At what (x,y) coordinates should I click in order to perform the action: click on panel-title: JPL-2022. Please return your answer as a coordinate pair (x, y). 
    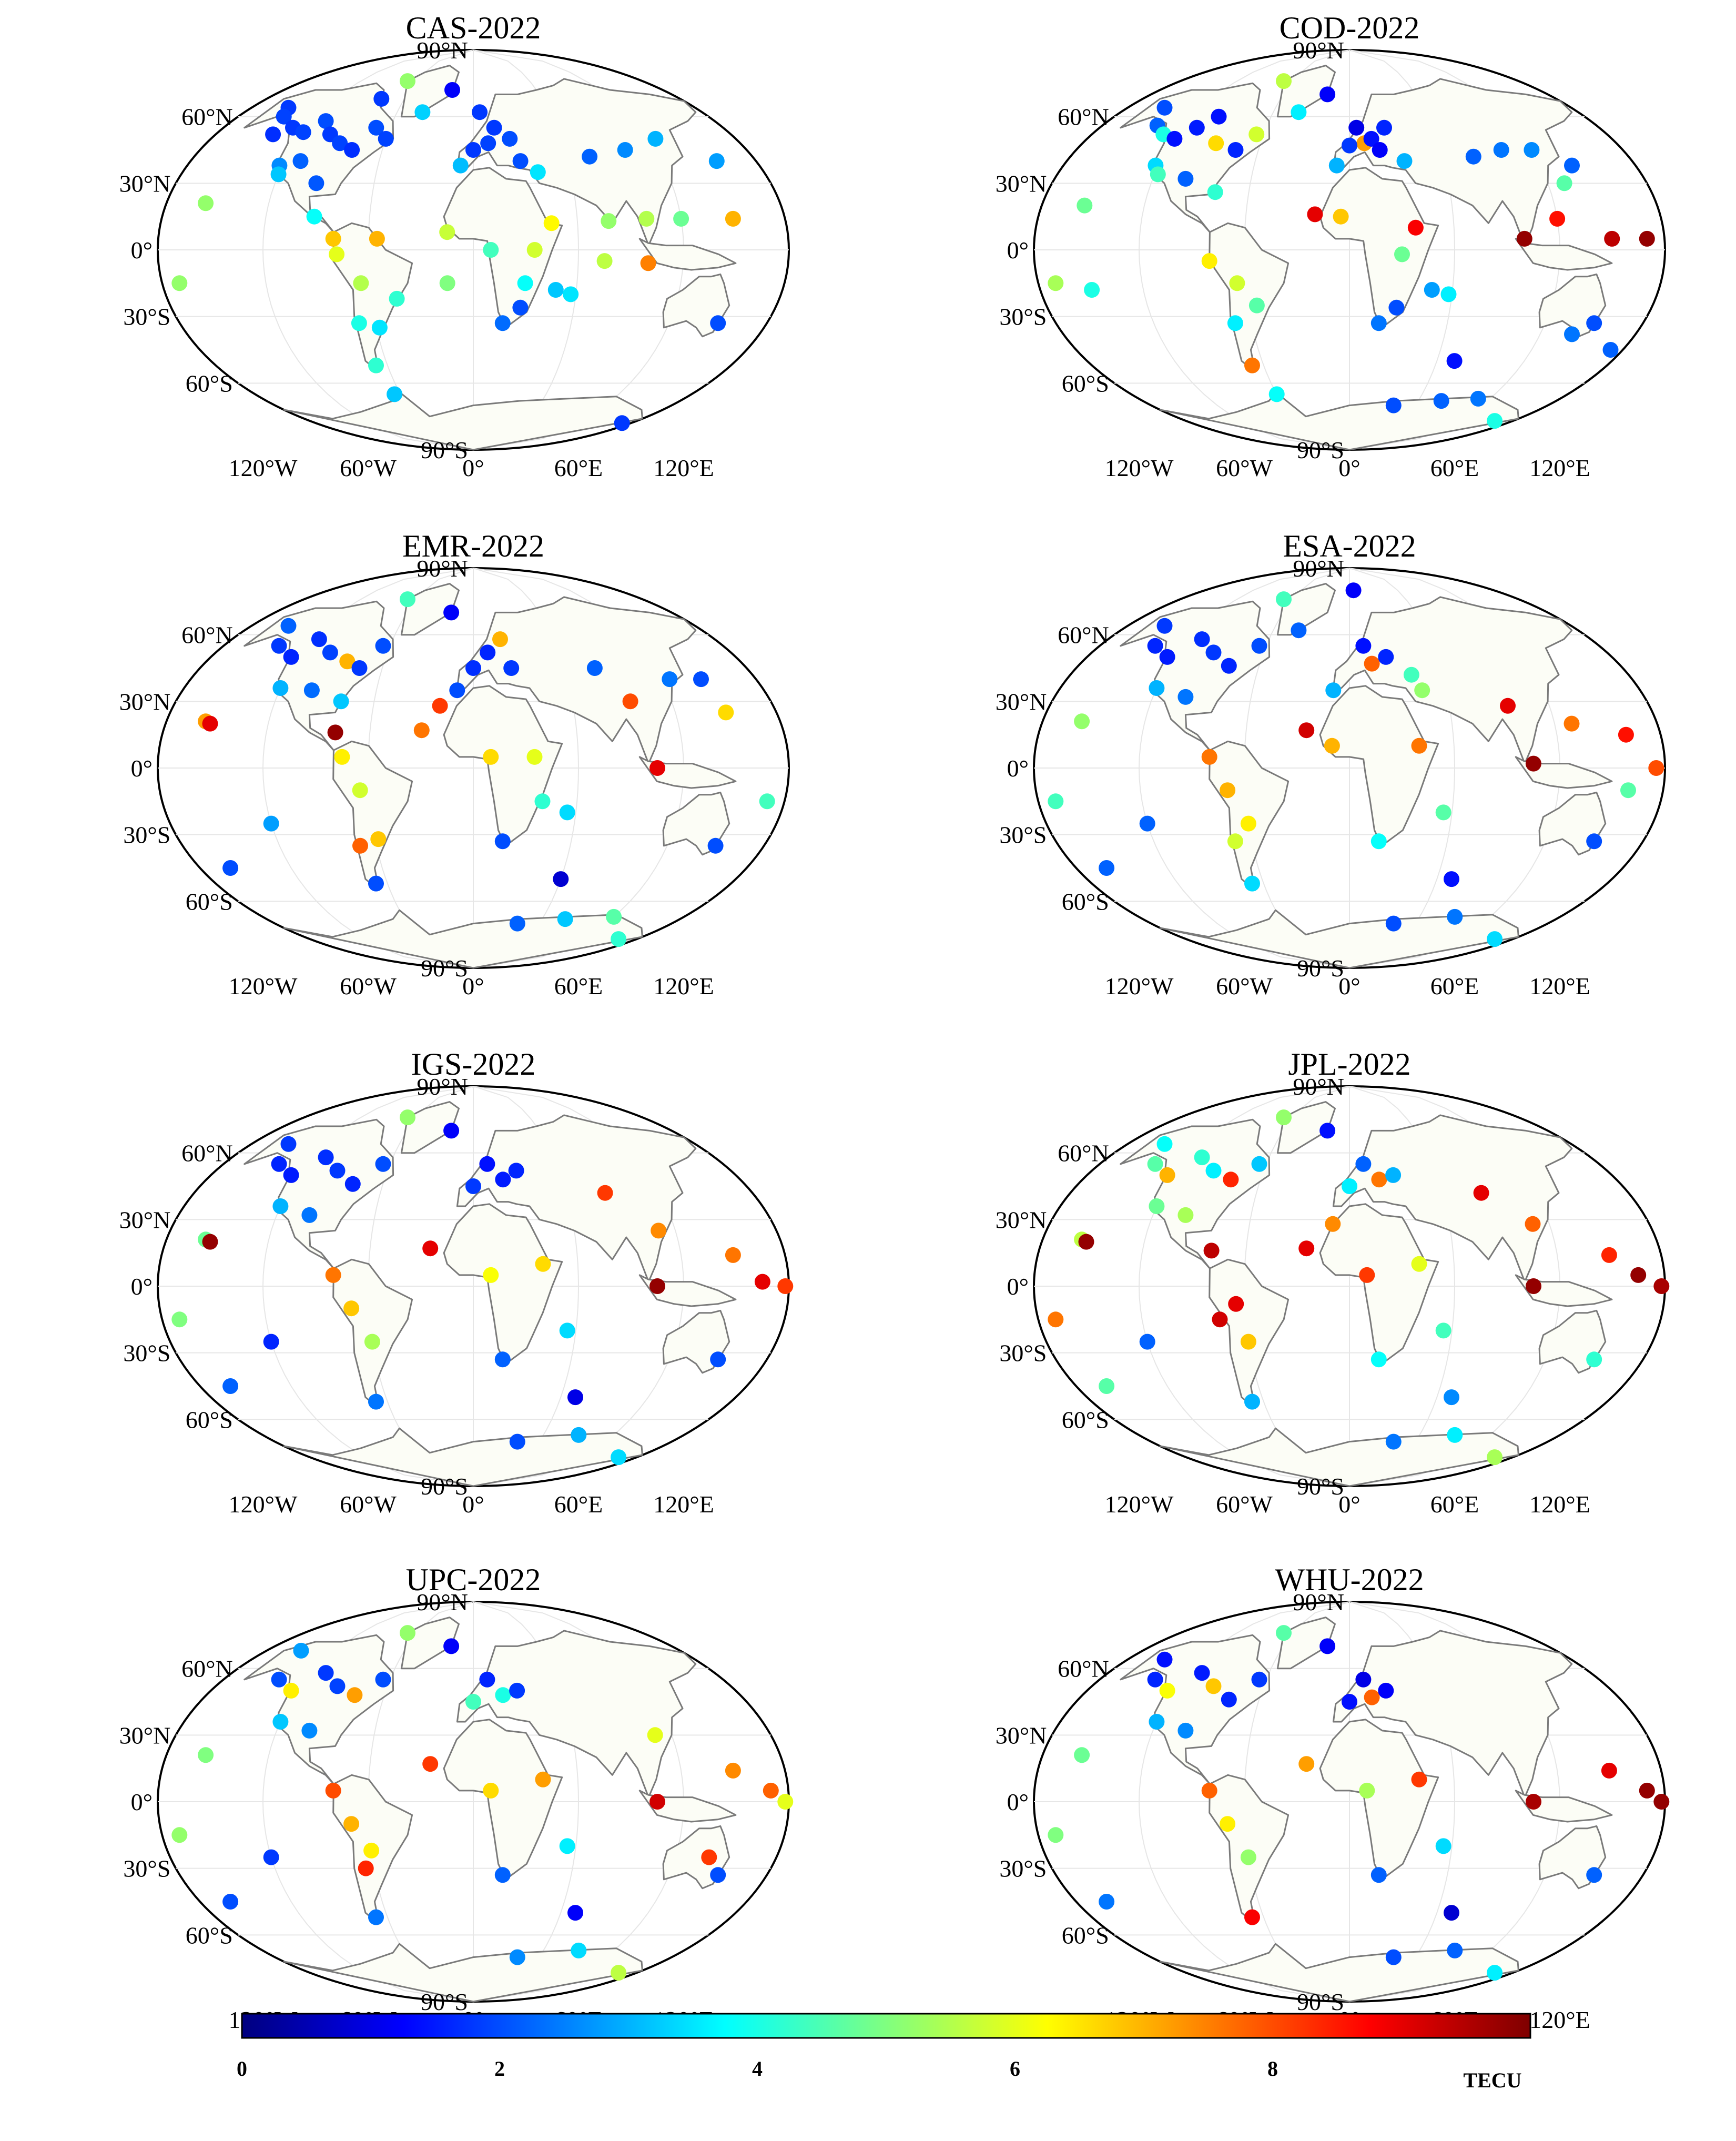
    Looking at the image, I should click on (1349, 1064).